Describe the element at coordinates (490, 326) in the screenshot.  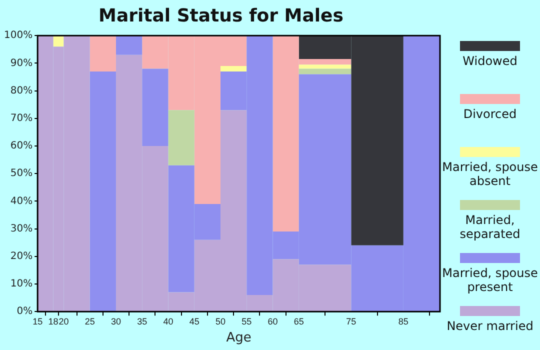
I see `legend-label: Never married` at that location.